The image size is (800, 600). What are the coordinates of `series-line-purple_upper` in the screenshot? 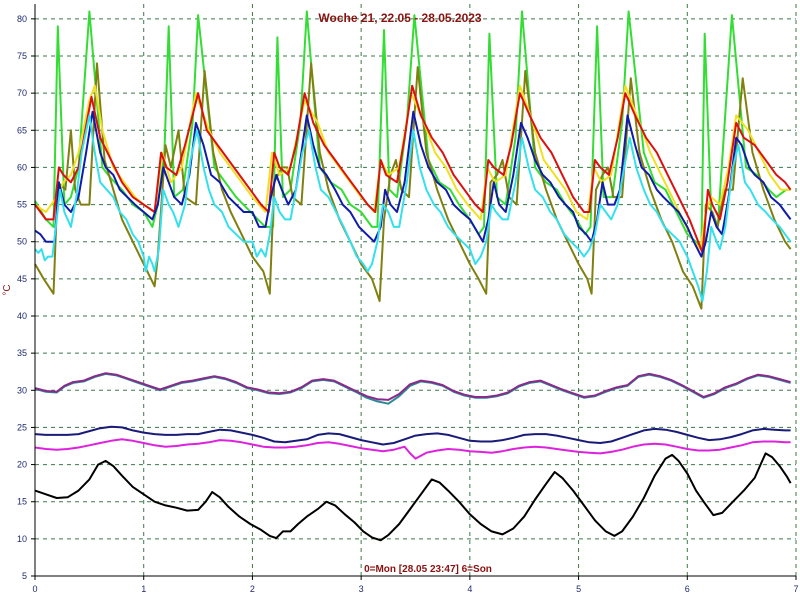 It's located at (412, 386).